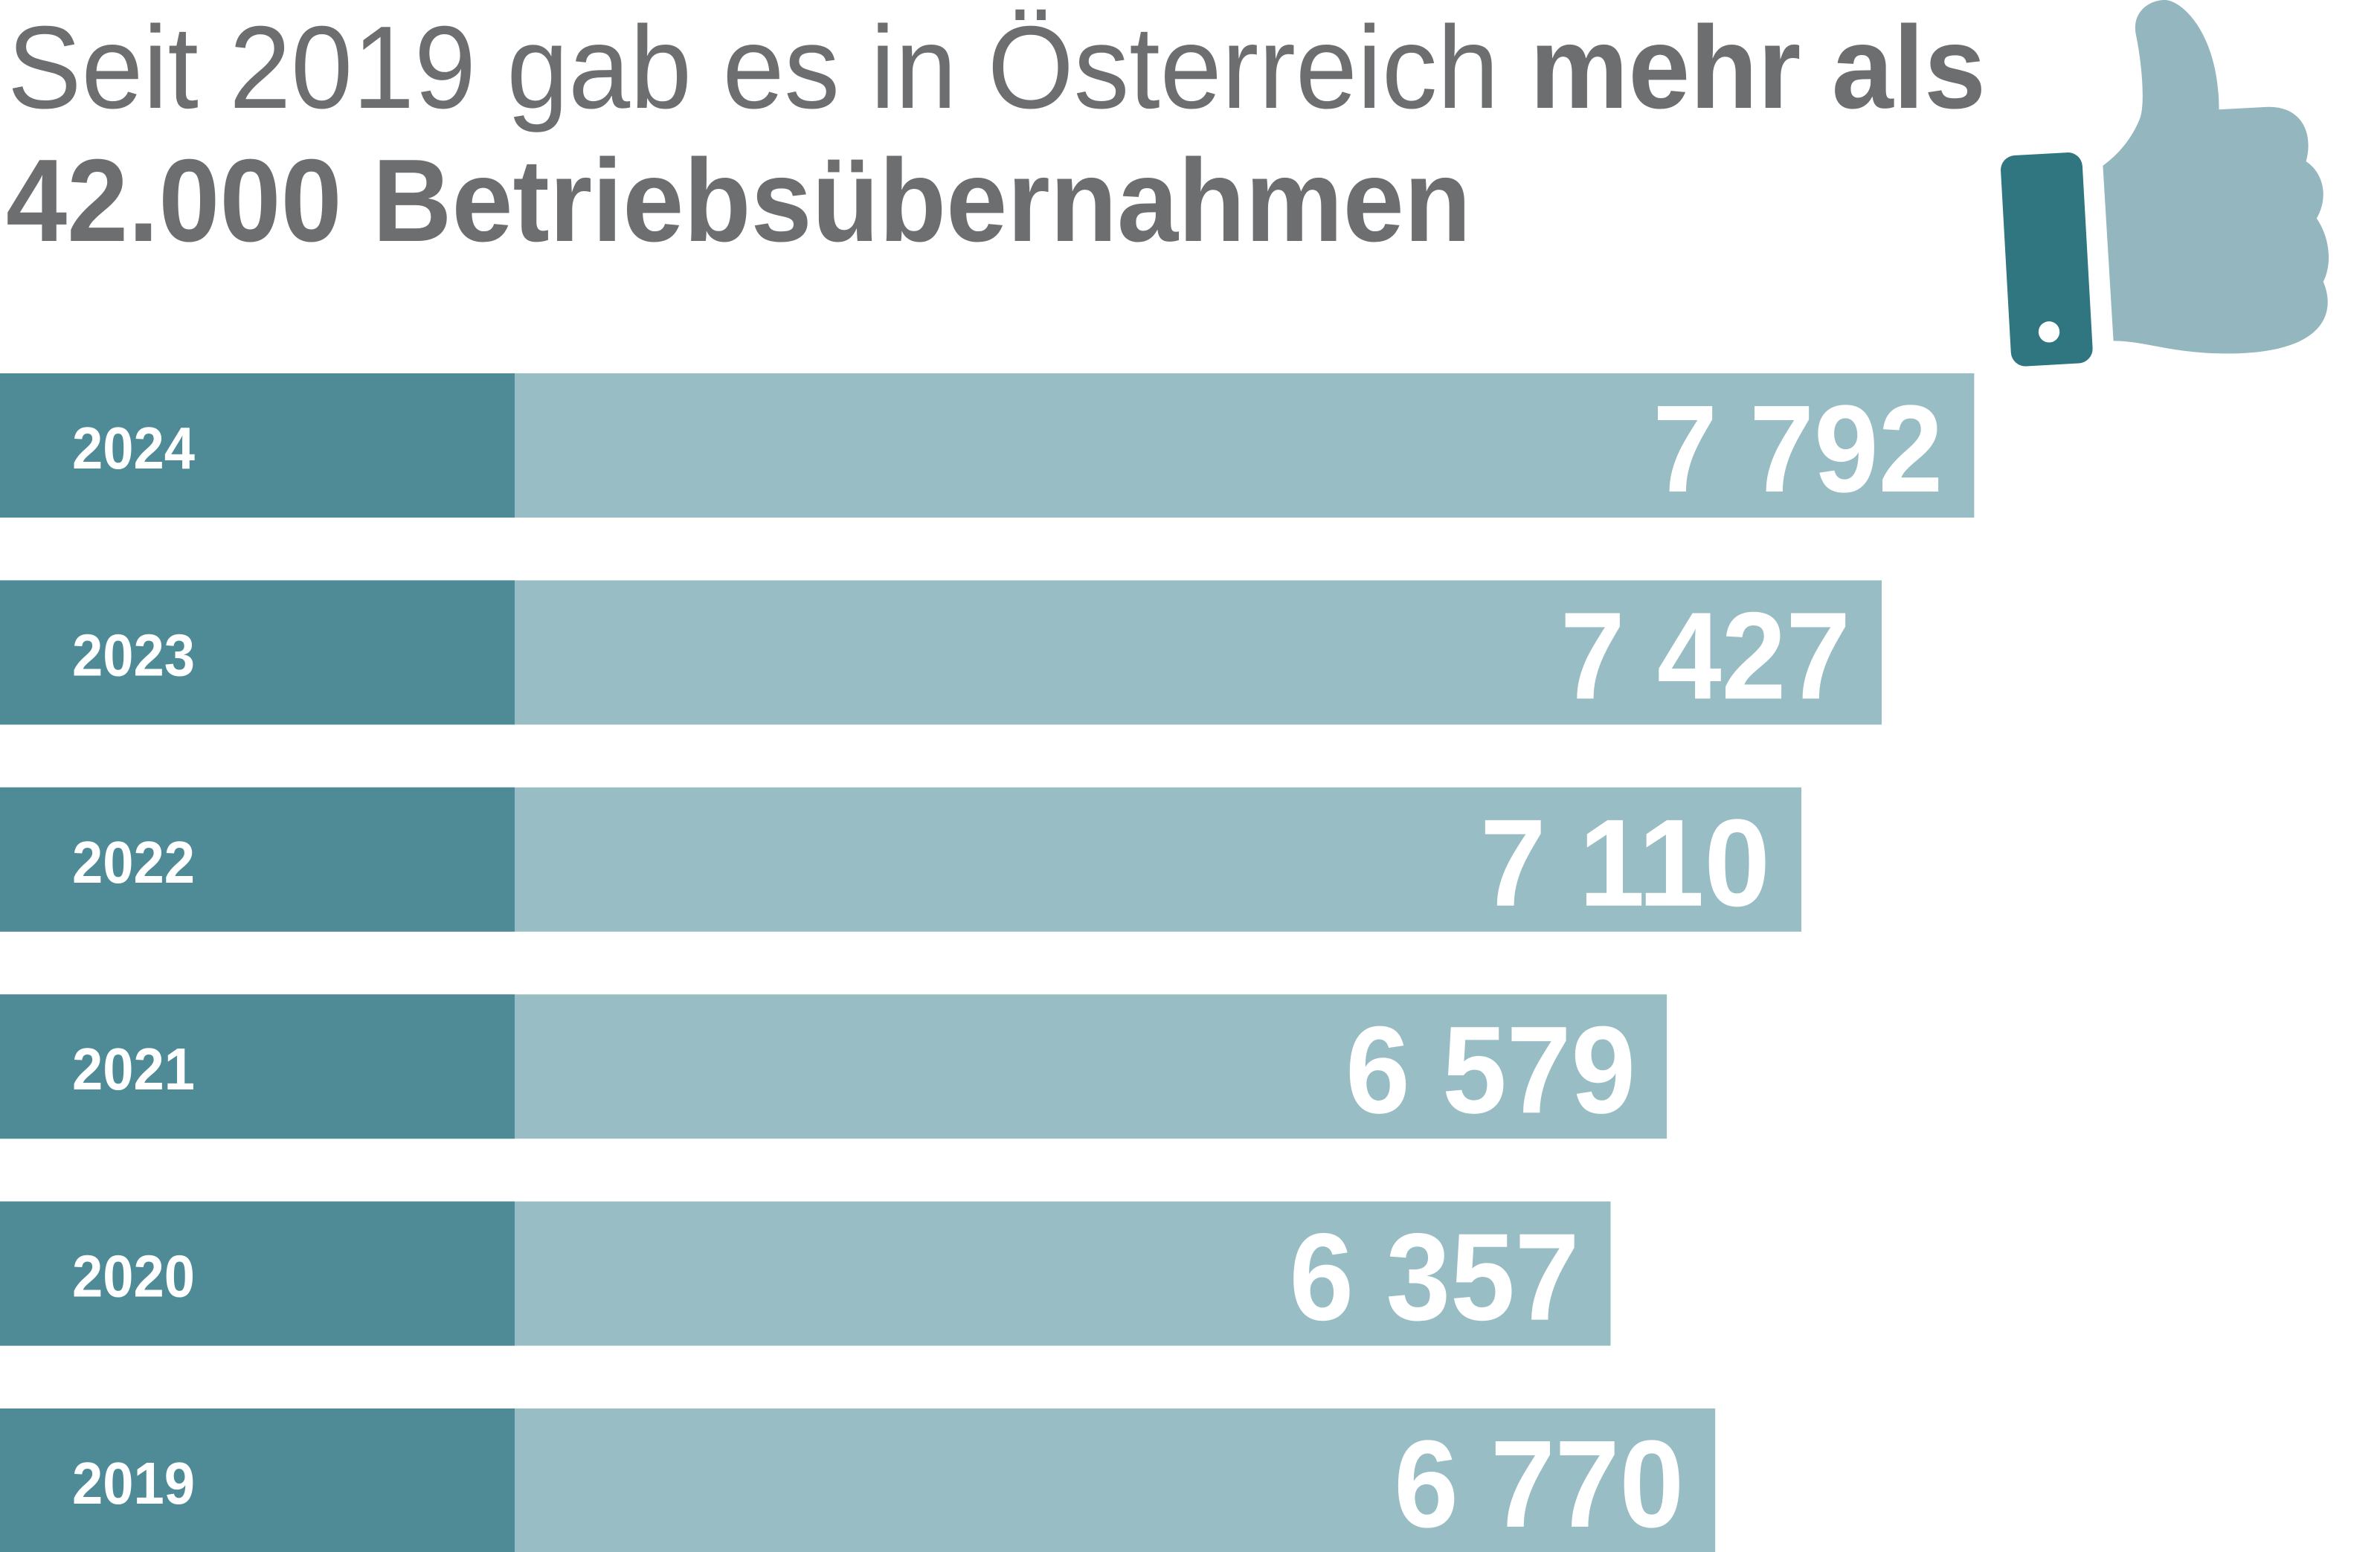  I want to click on value-label-2021: 6 579, so click(1491, 1070).